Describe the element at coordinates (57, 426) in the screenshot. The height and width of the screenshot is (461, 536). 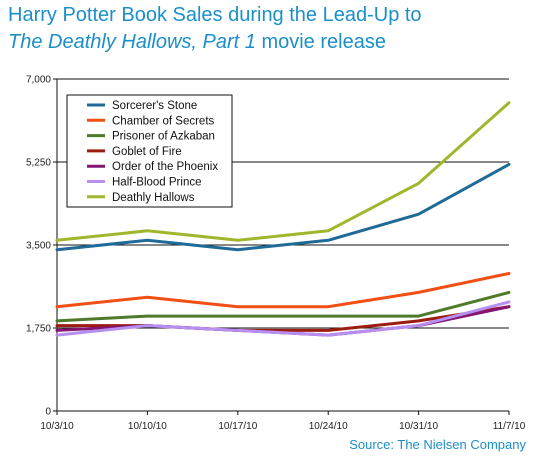
I see `x-tick-label: 10/3/10` at that location.